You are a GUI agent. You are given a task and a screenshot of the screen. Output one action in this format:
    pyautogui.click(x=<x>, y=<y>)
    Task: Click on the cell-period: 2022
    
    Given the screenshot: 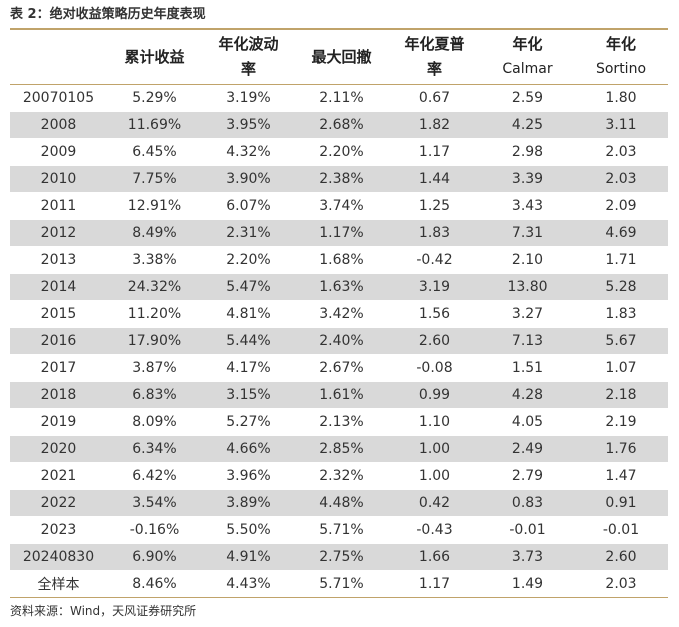 What is the action you would take?
    pyautogui.click(x=58, y=503)
    